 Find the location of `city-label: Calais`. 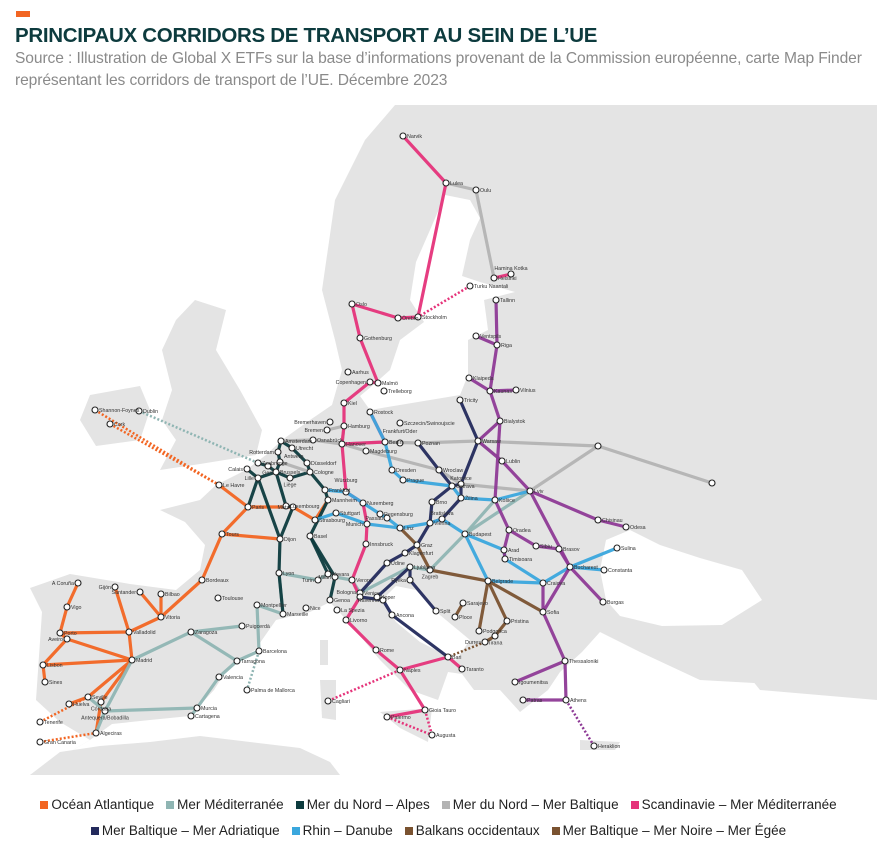

city-label: Calais is located at coordinates (235, 470).